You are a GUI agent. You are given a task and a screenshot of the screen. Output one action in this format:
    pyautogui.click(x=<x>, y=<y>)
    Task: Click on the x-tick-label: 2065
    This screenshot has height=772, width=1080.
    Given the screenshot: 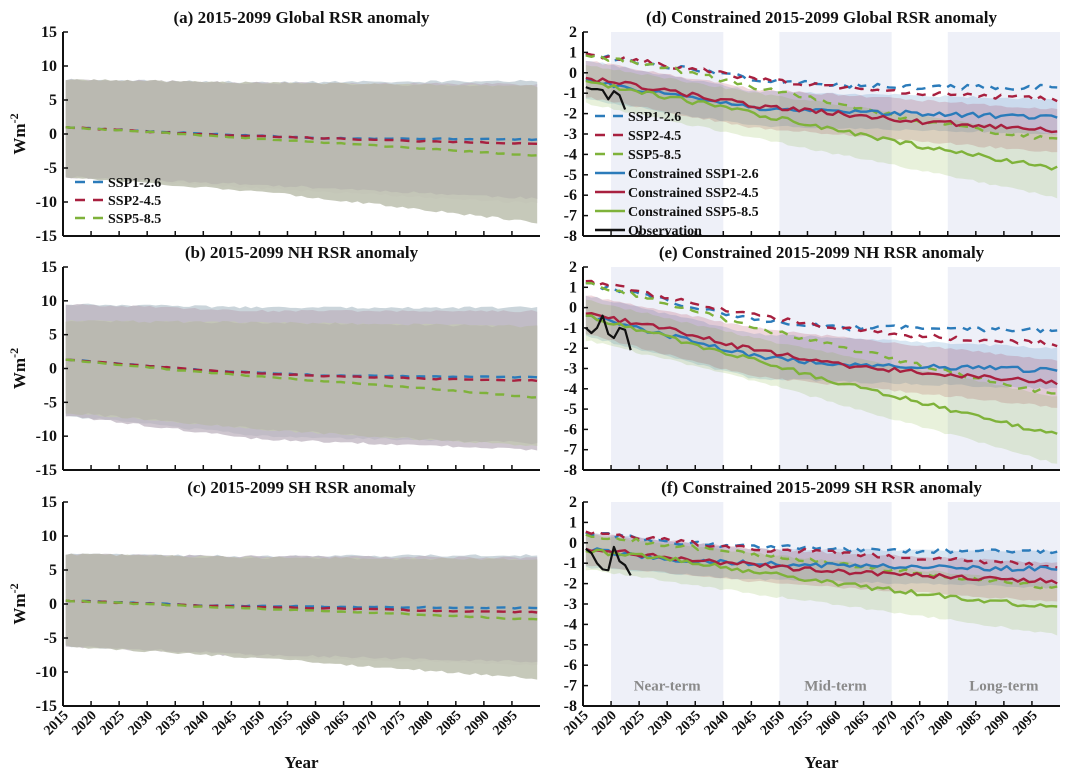 What is the action you would take?
    pyautogui.click(x=857, y=723)
    